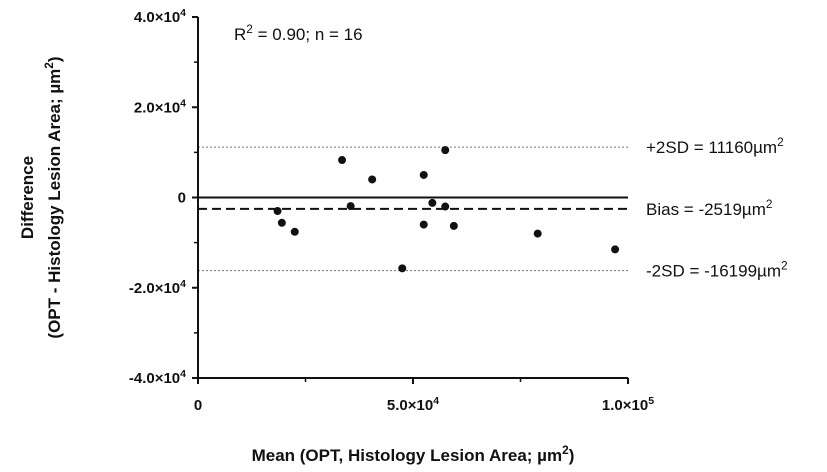  What do you see at coordinates (717, 270) in the screenshot?
I see `lower-loa-label: -2SD = -16199µm2` at bounding box center [717, 270].